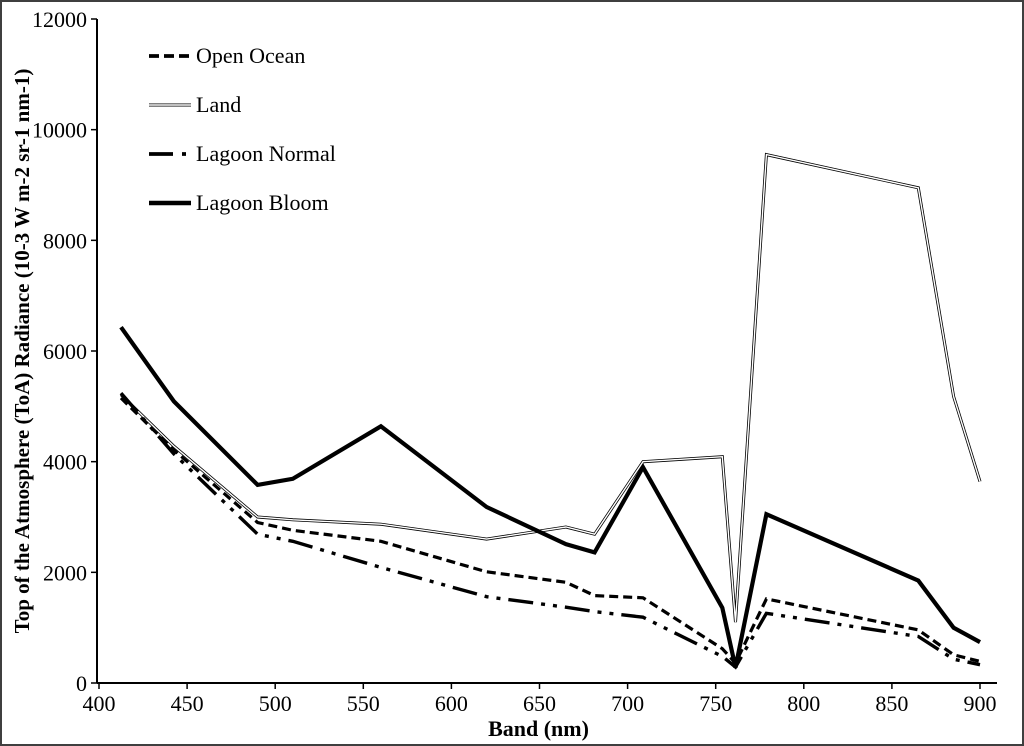 The width and height of the screenshot is (1024, 746). Describe the element at coordinates (275, 703) in the screenshot. I see `x-tick-label: 500` at that location.